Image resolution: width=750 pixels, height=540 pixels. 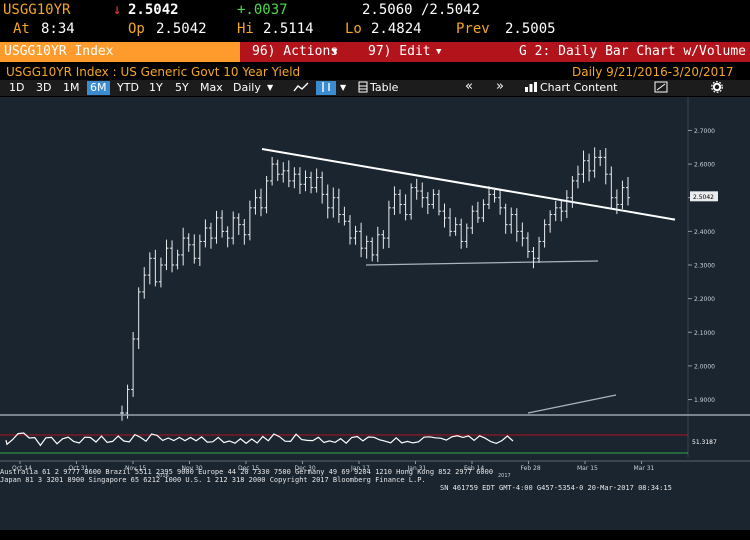 I want to click on prev-label: Prev, so click(x=473, y=29).